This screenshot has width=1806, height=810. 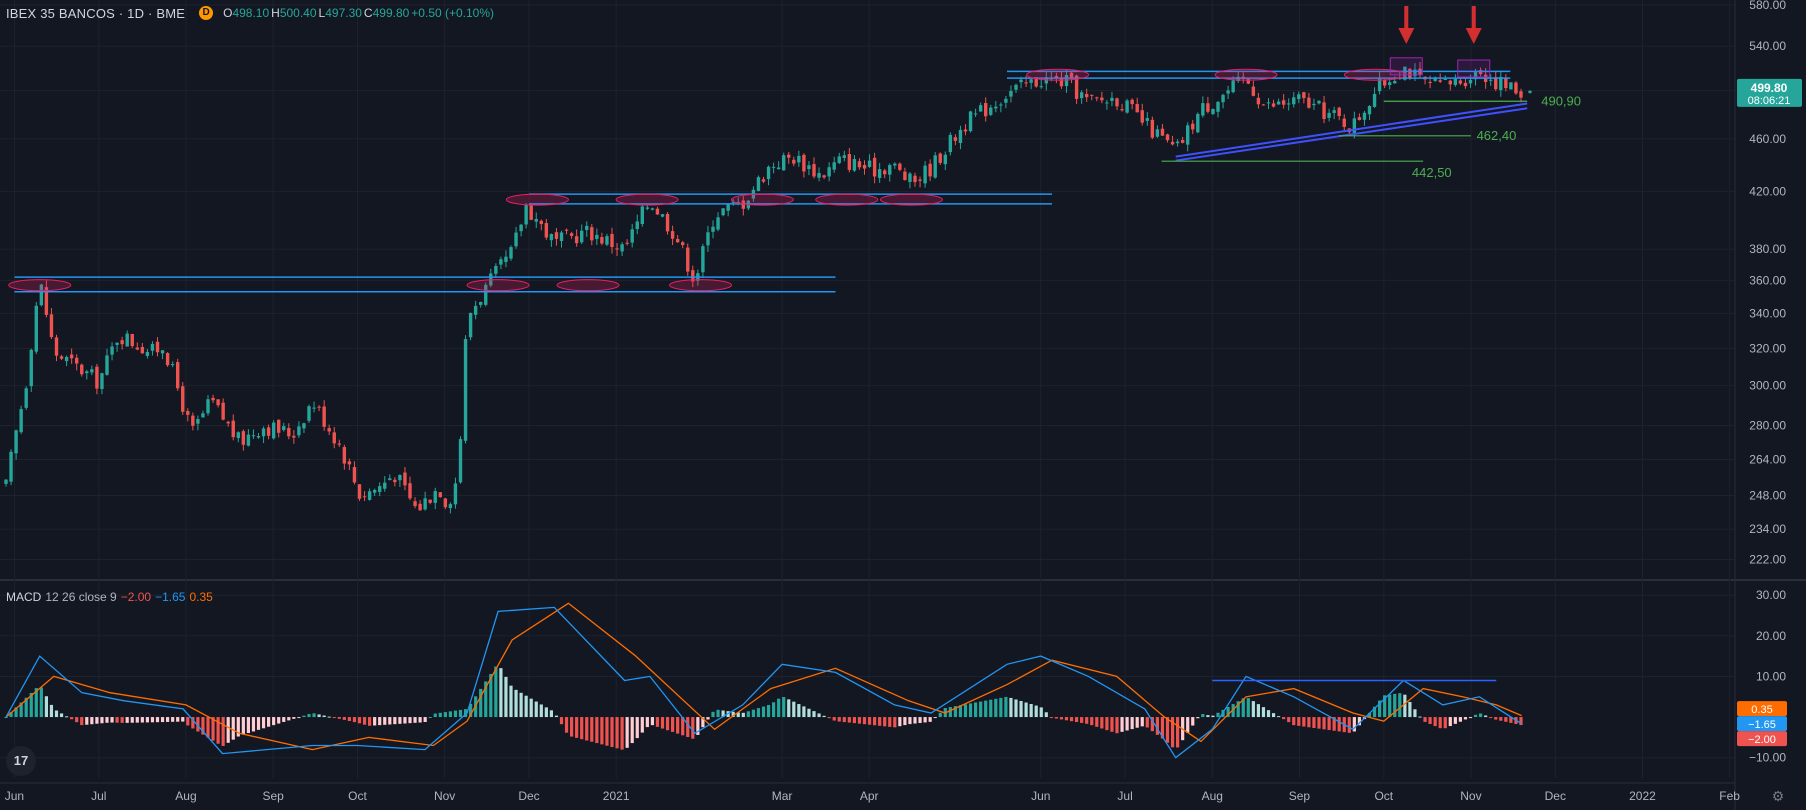 What do you see at coordinates (1767, 139) in the screenshot?
I see `price-tick-label: 460.00` at bounding box center [1767, 139].